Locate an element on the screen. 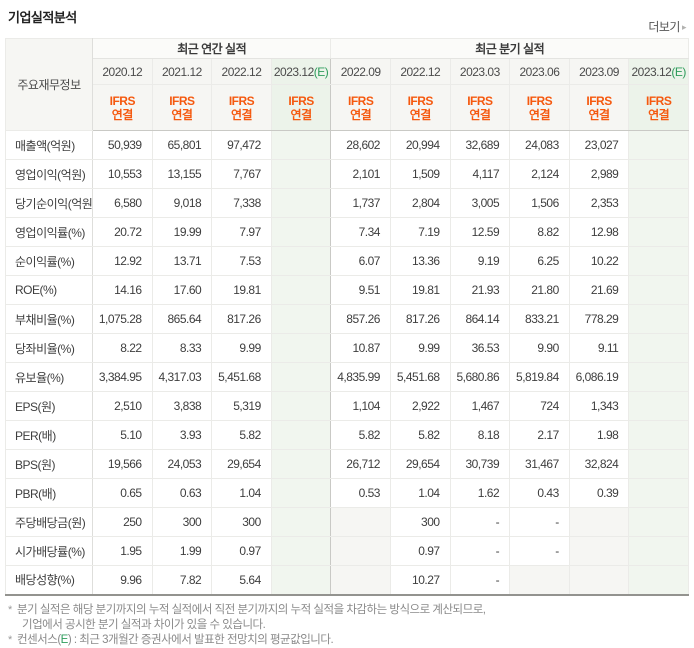 Image resolution: width=694 pixels, height=648 pixels. cell: 32,689 is located at coordinates (480, 145).